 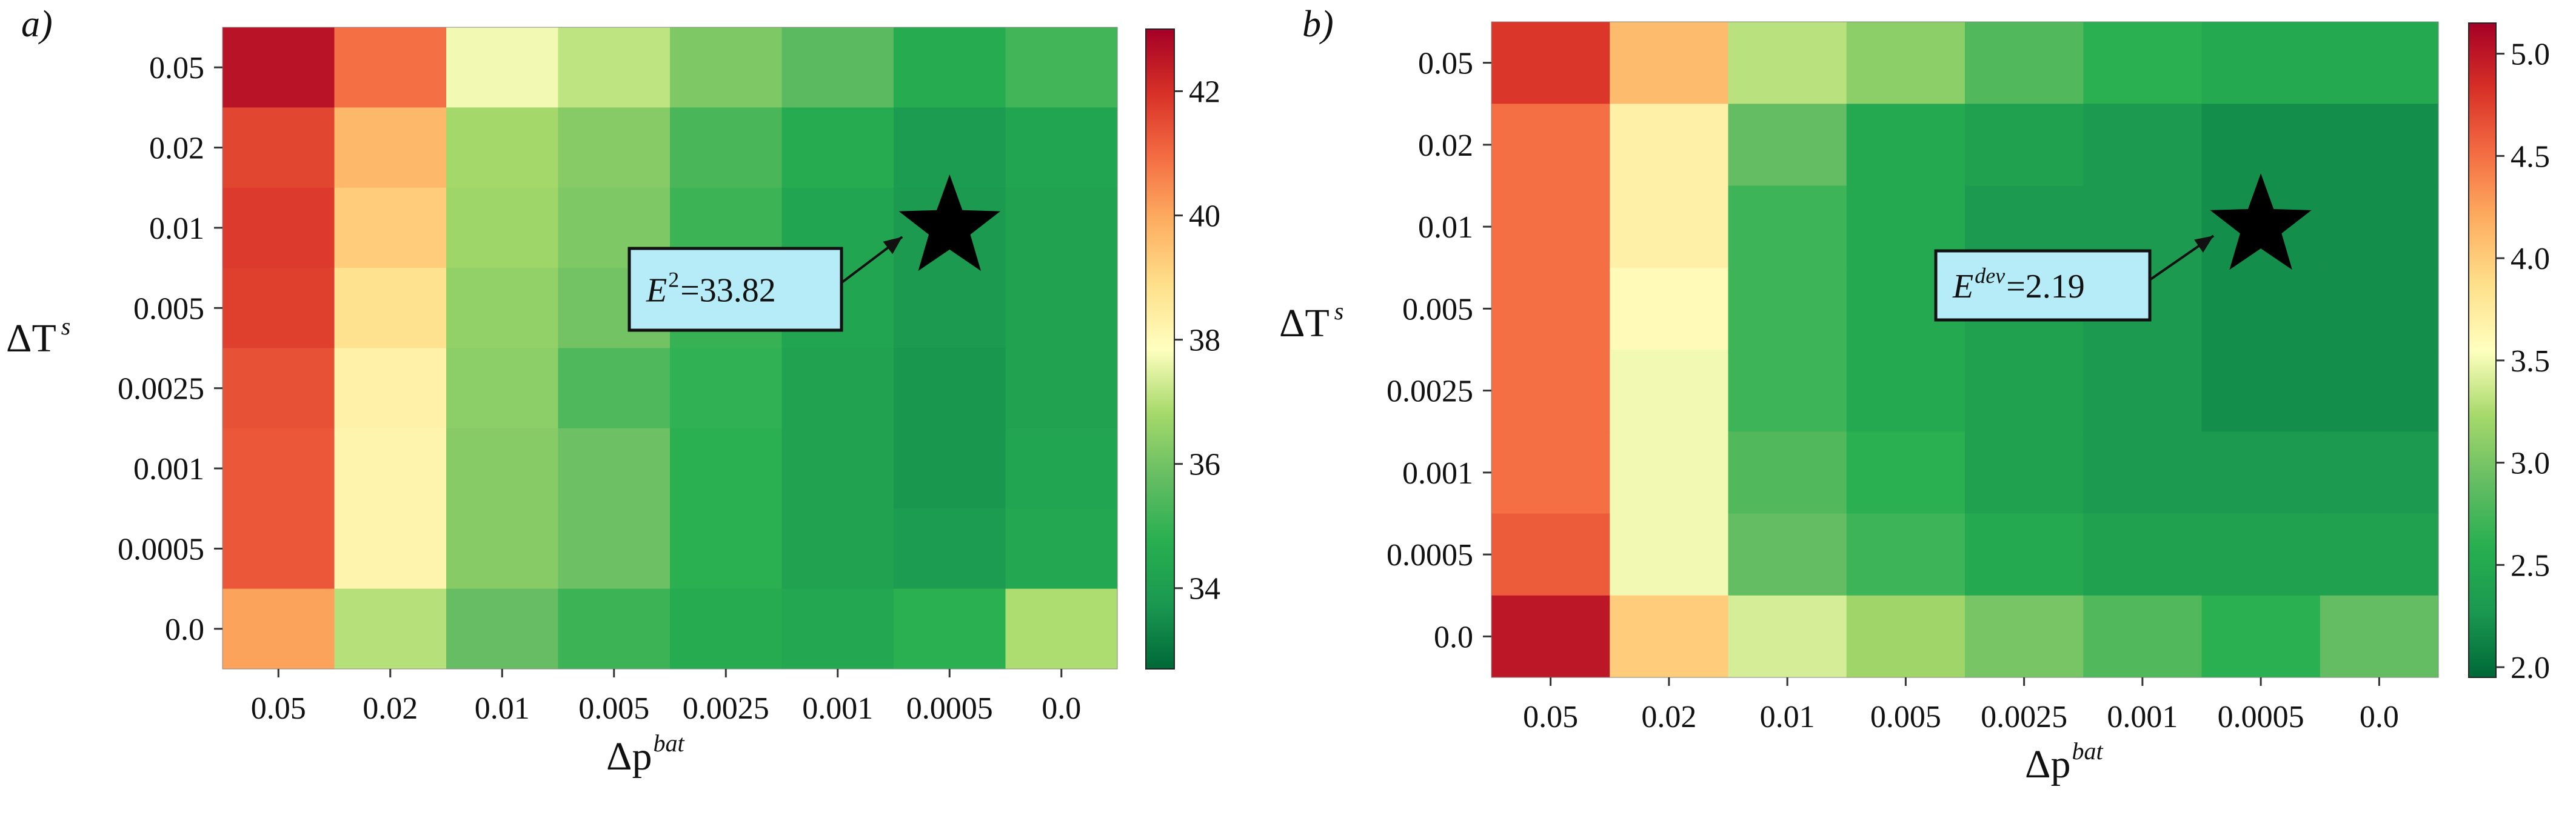 I want to click on x-tick-label: 0.01, so click(x=502, y=709).